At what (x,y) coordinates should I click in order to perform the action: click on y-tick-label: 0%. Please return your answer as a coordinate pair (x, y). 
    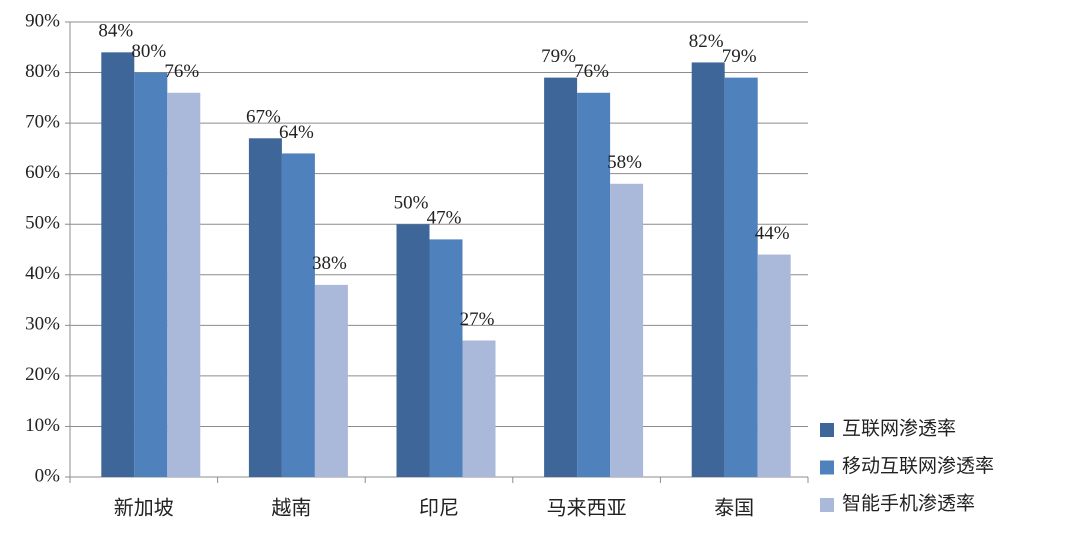
    Looking at the image, I should click on (48, 475).